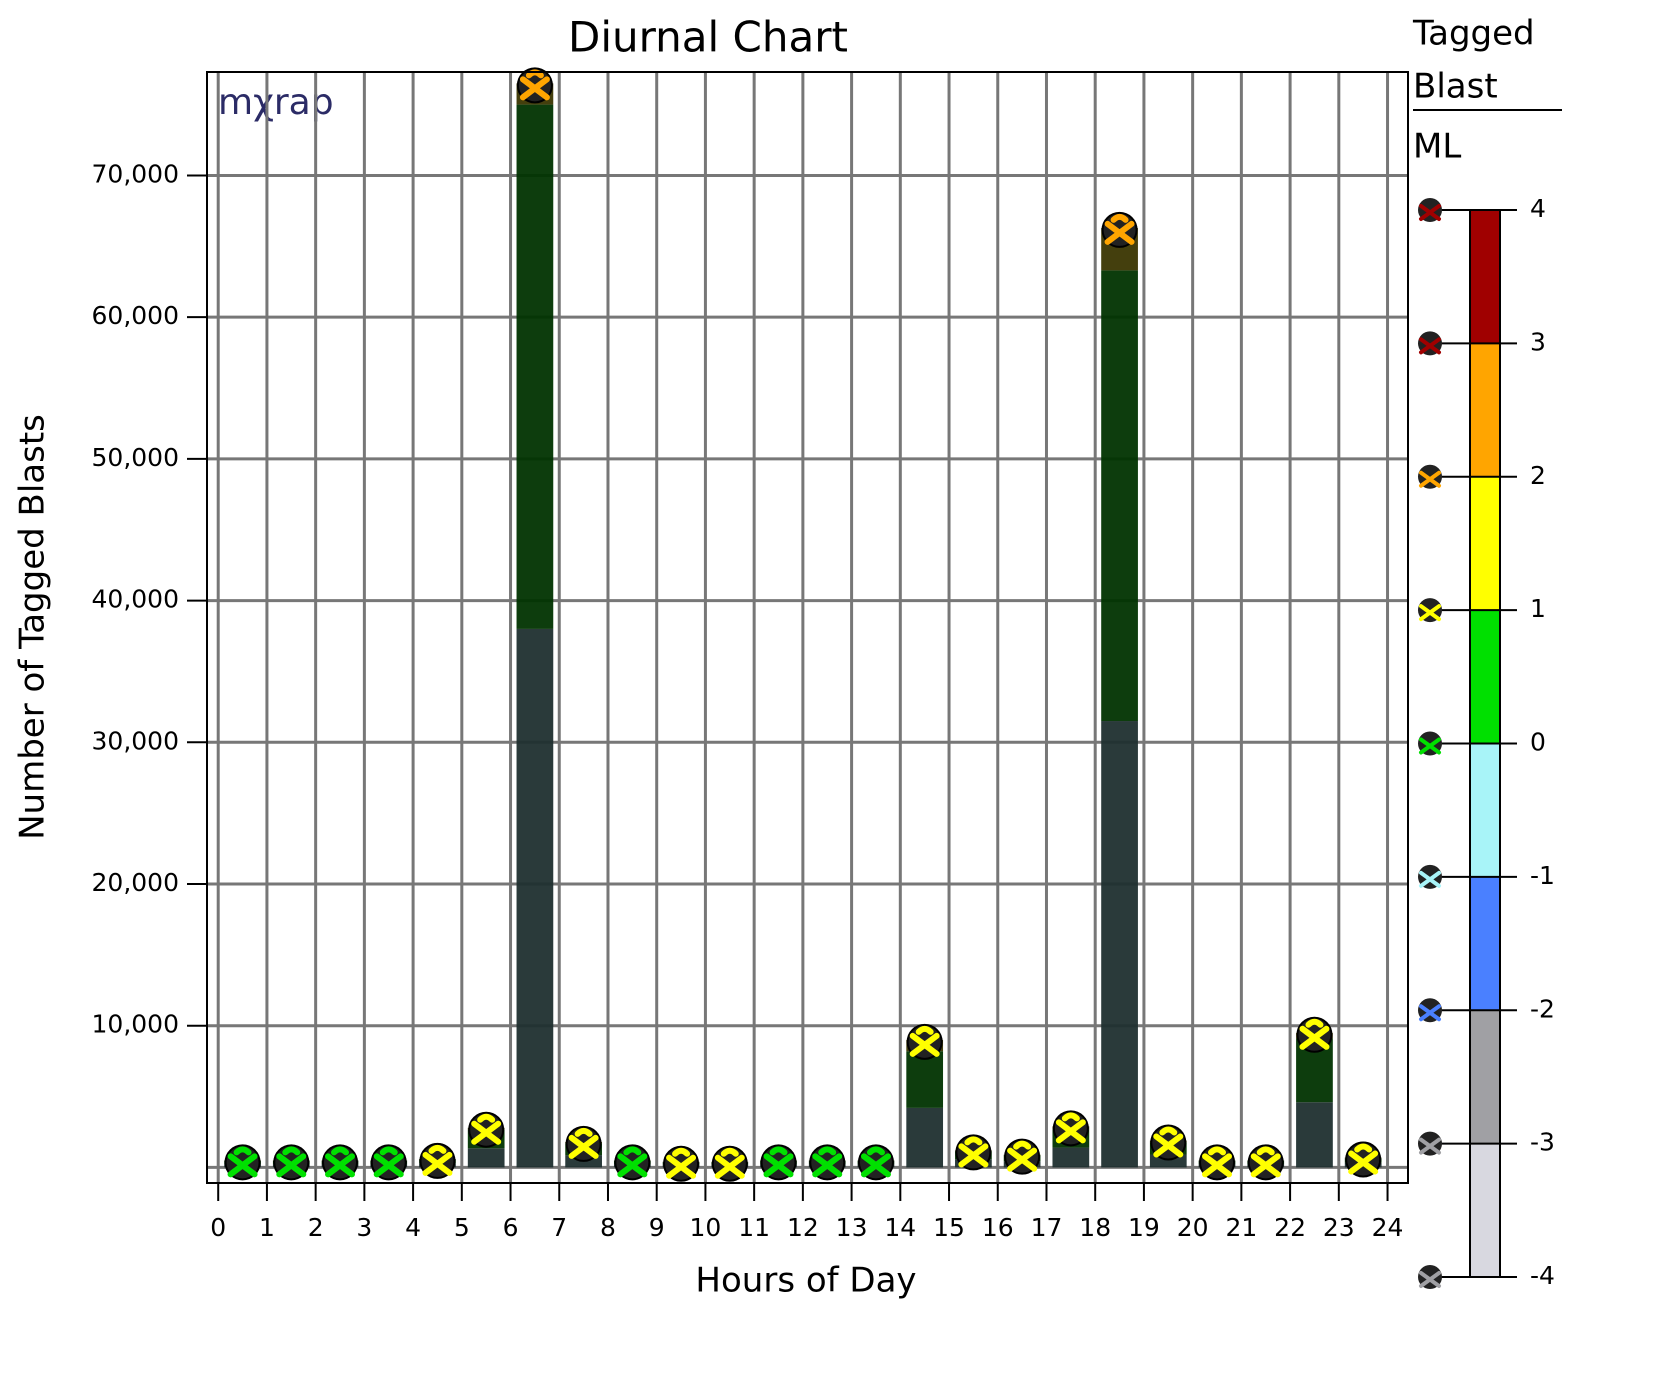  I want to click on chart-title: Diurnal Chart, so click(708, 37).